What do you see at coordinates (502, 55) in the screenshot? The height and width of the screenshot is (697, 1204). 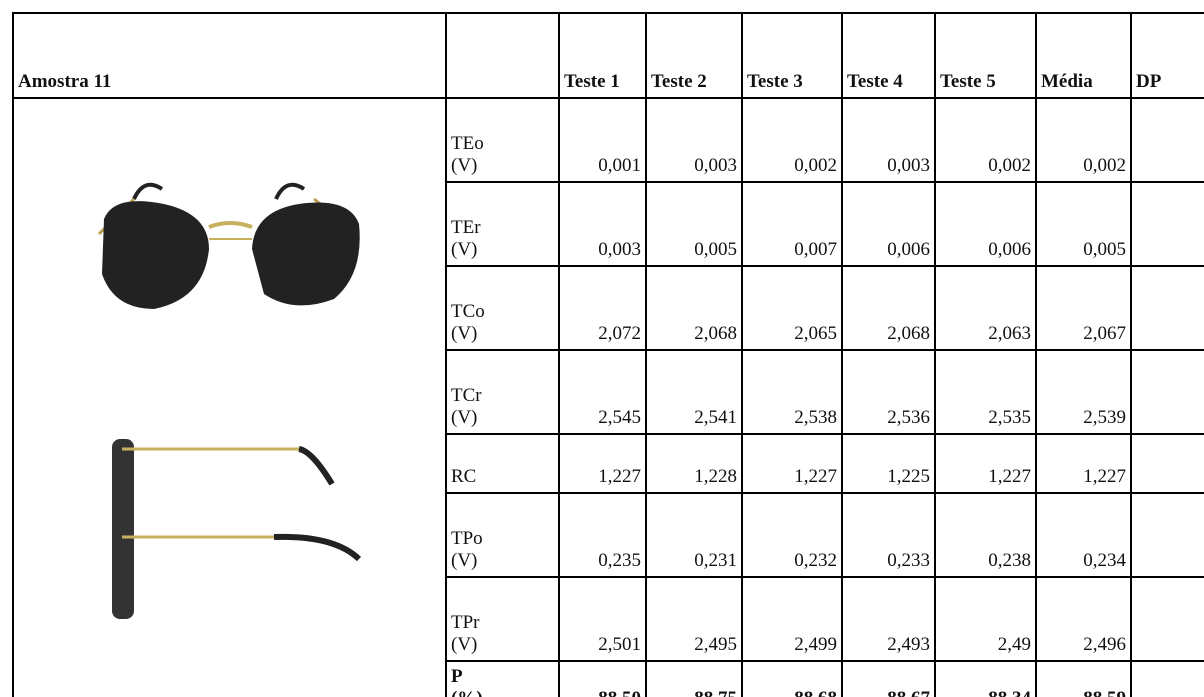 I see `header-cell` at bounding box center [502, 55].